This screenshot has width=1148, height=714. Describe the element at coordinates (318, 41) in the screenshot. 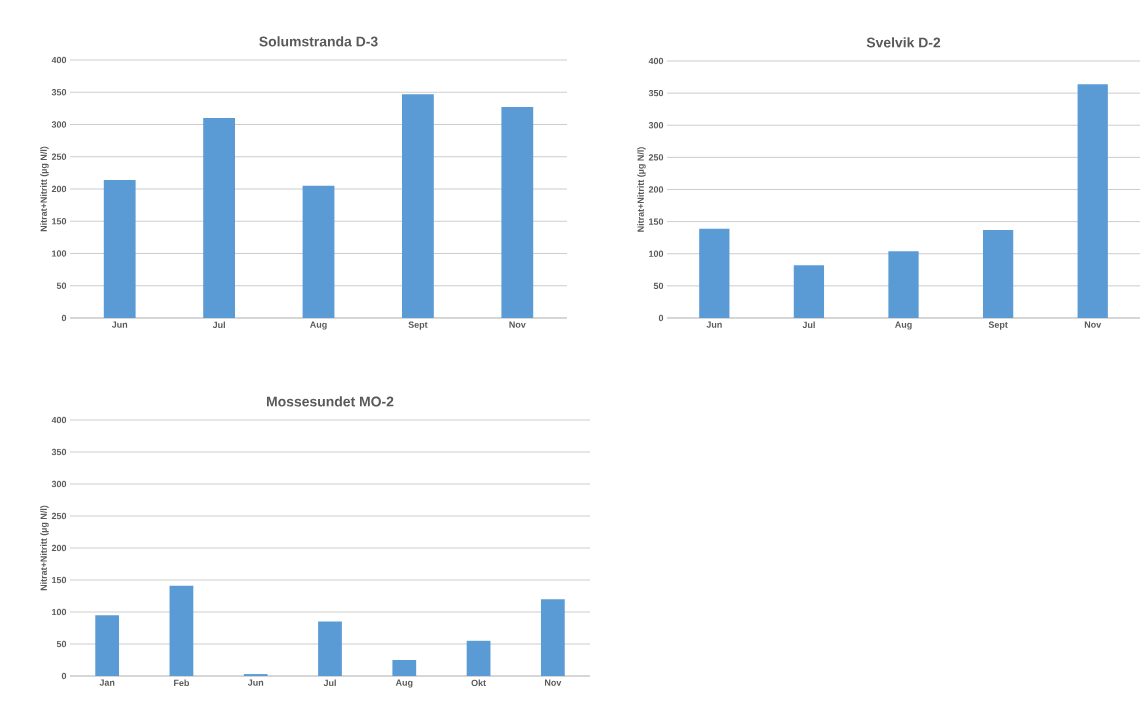

I see `chart-title: Solumstranda D-3` at that location.